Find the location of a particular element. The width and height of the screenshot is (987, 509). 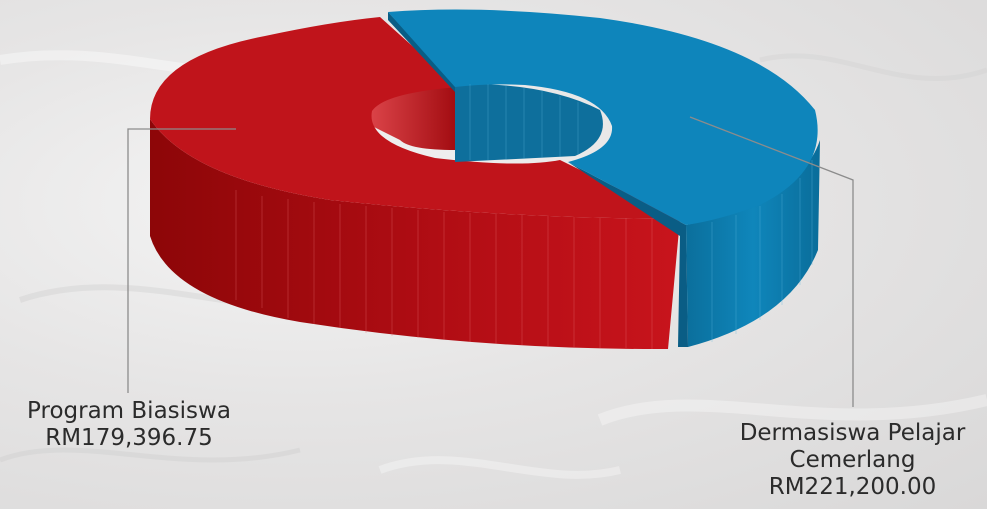

blue-slice-inner-wall is located at coordinates (529, 122).